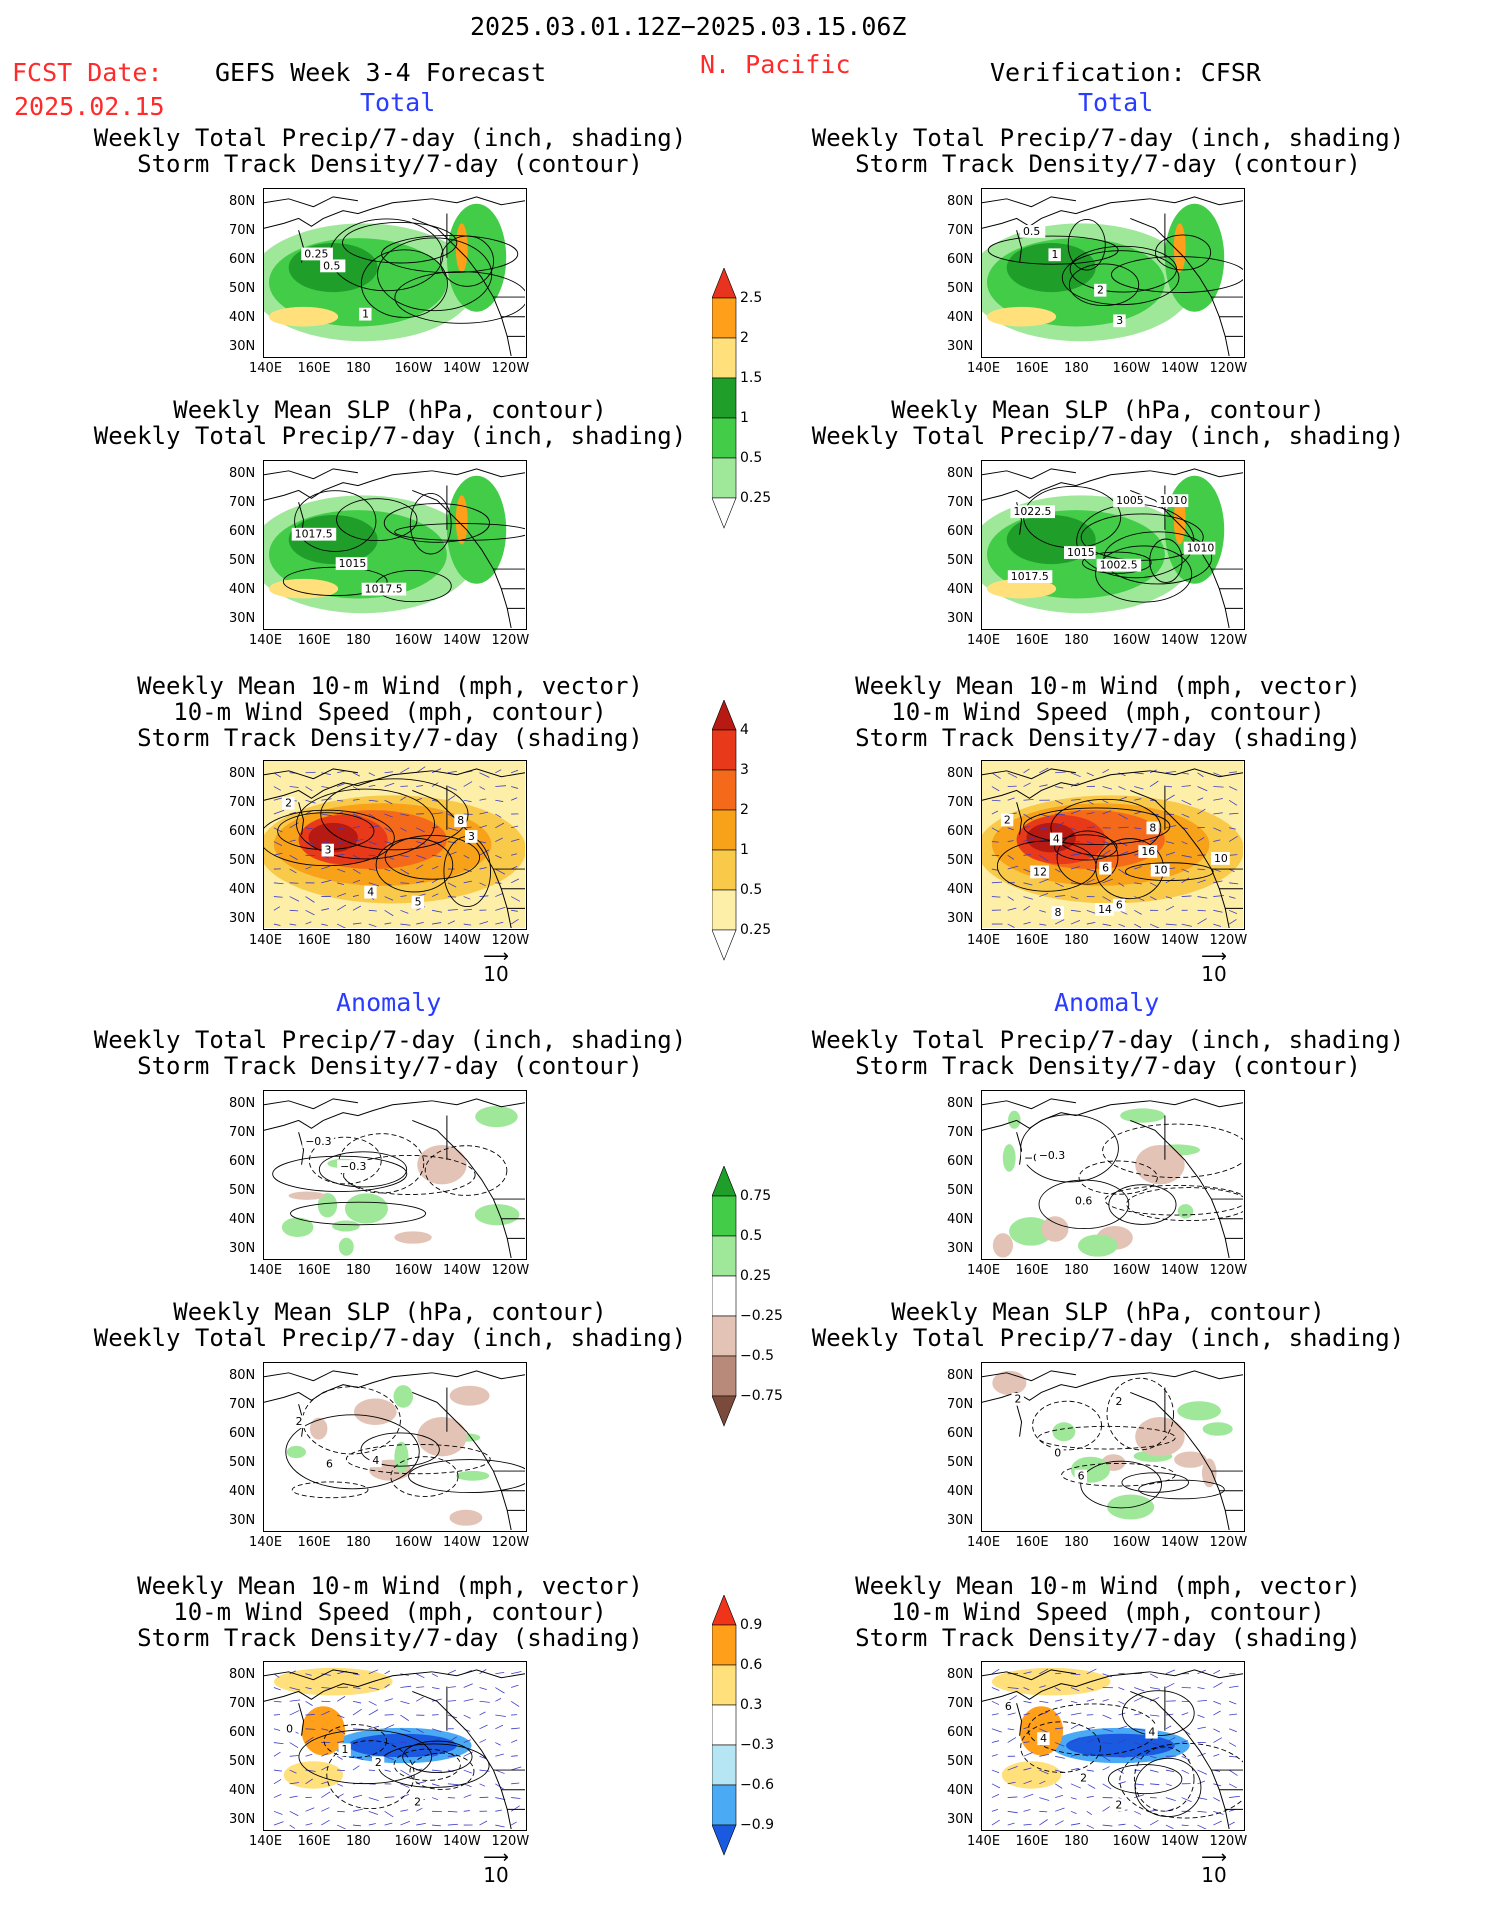 This screenshot has width=1487, height=1925. I want to click on map-panel-5-left: 2 6 4, so click(395, 1447).